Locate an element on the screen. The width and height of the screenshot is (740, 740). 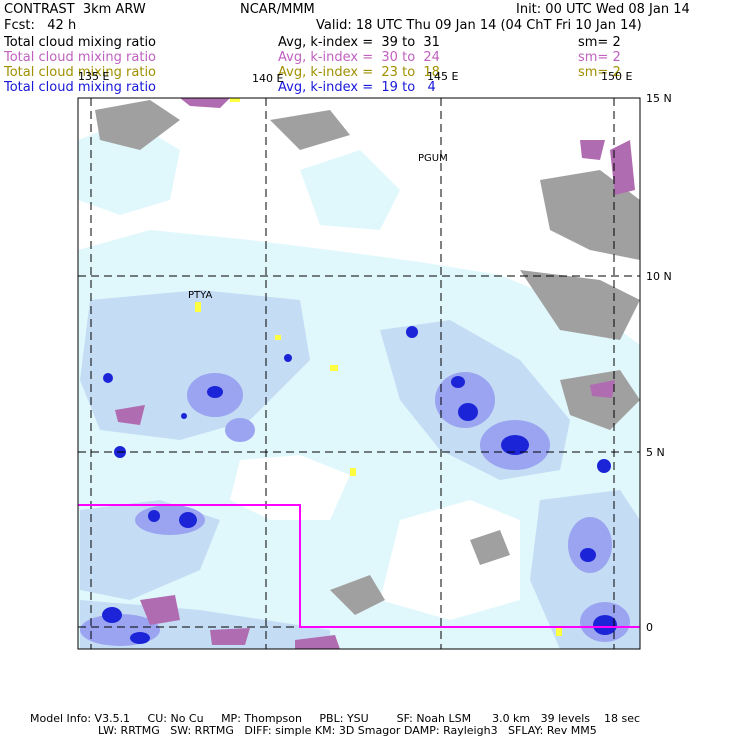
init-time: Init: 00 UTC Wed 08 Jan 14 is located at coordinates (603, 9).